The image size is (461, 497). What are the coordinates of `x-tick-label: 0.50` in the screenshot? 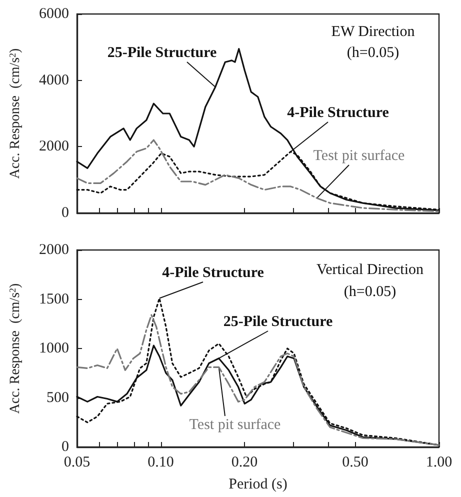 It's located at (355, 462).